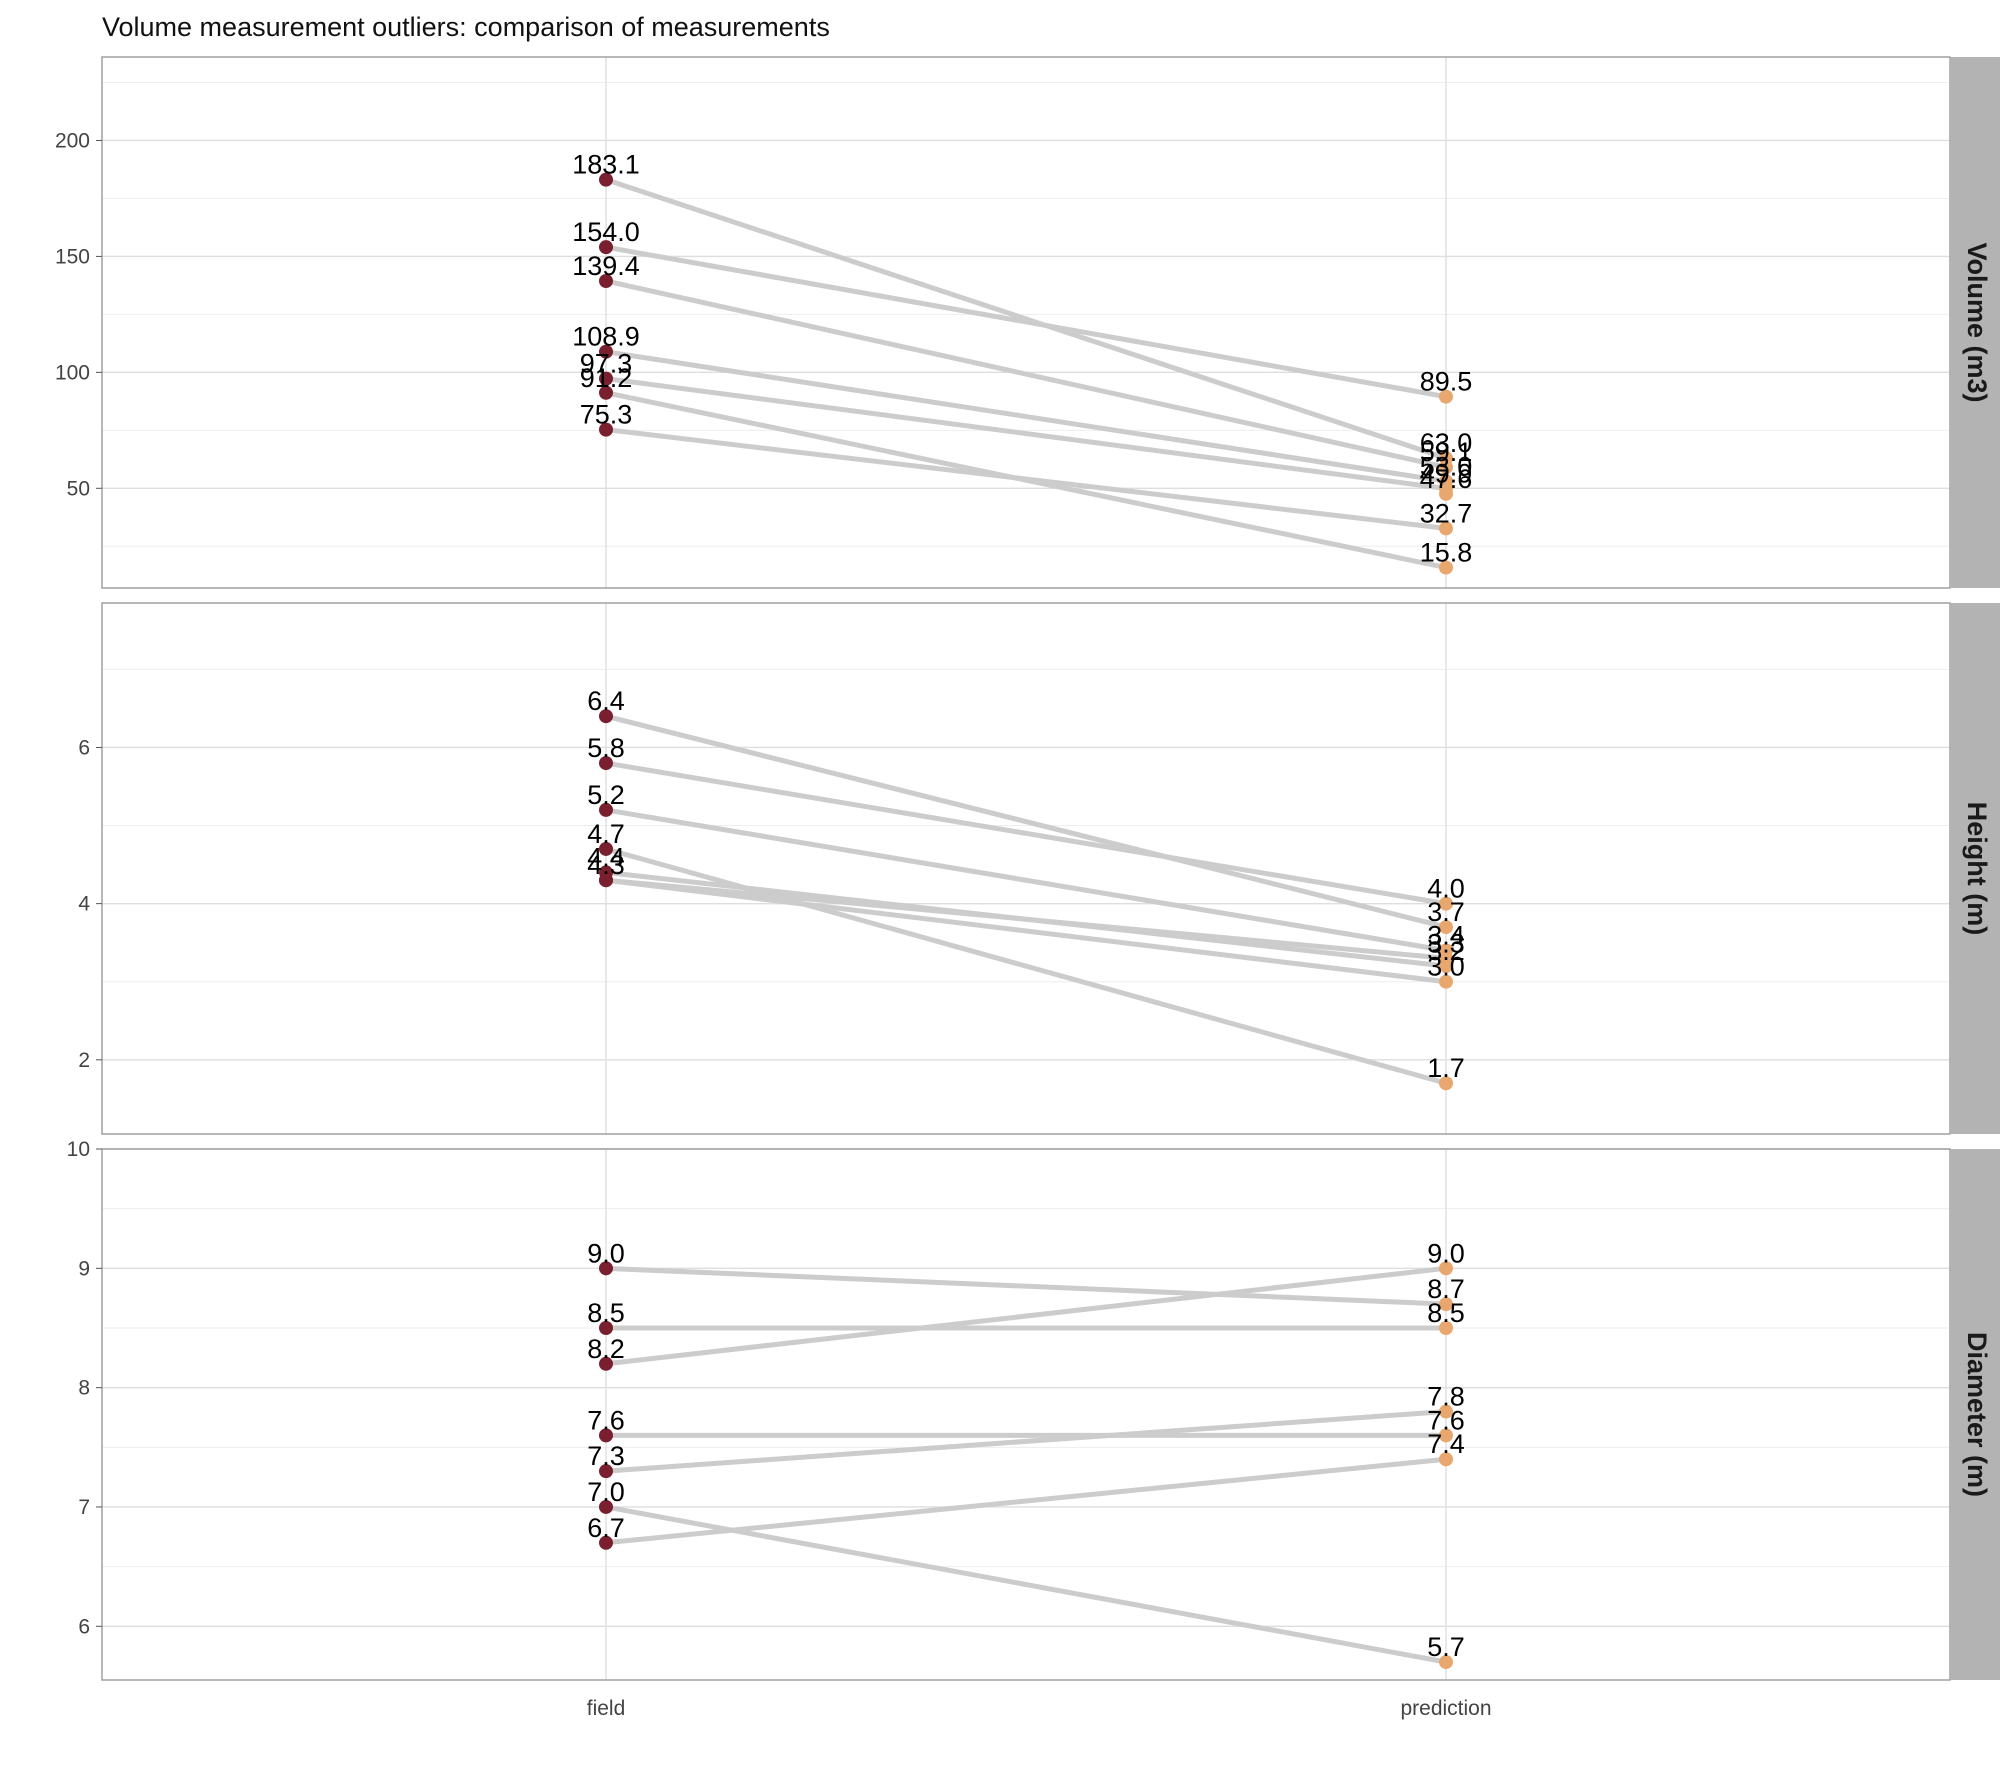  What do you see at coordinates (1446, 1444) in the screenshot?
I see `prediction-data-label: 7.4` at bounding box center [1446, 1444].